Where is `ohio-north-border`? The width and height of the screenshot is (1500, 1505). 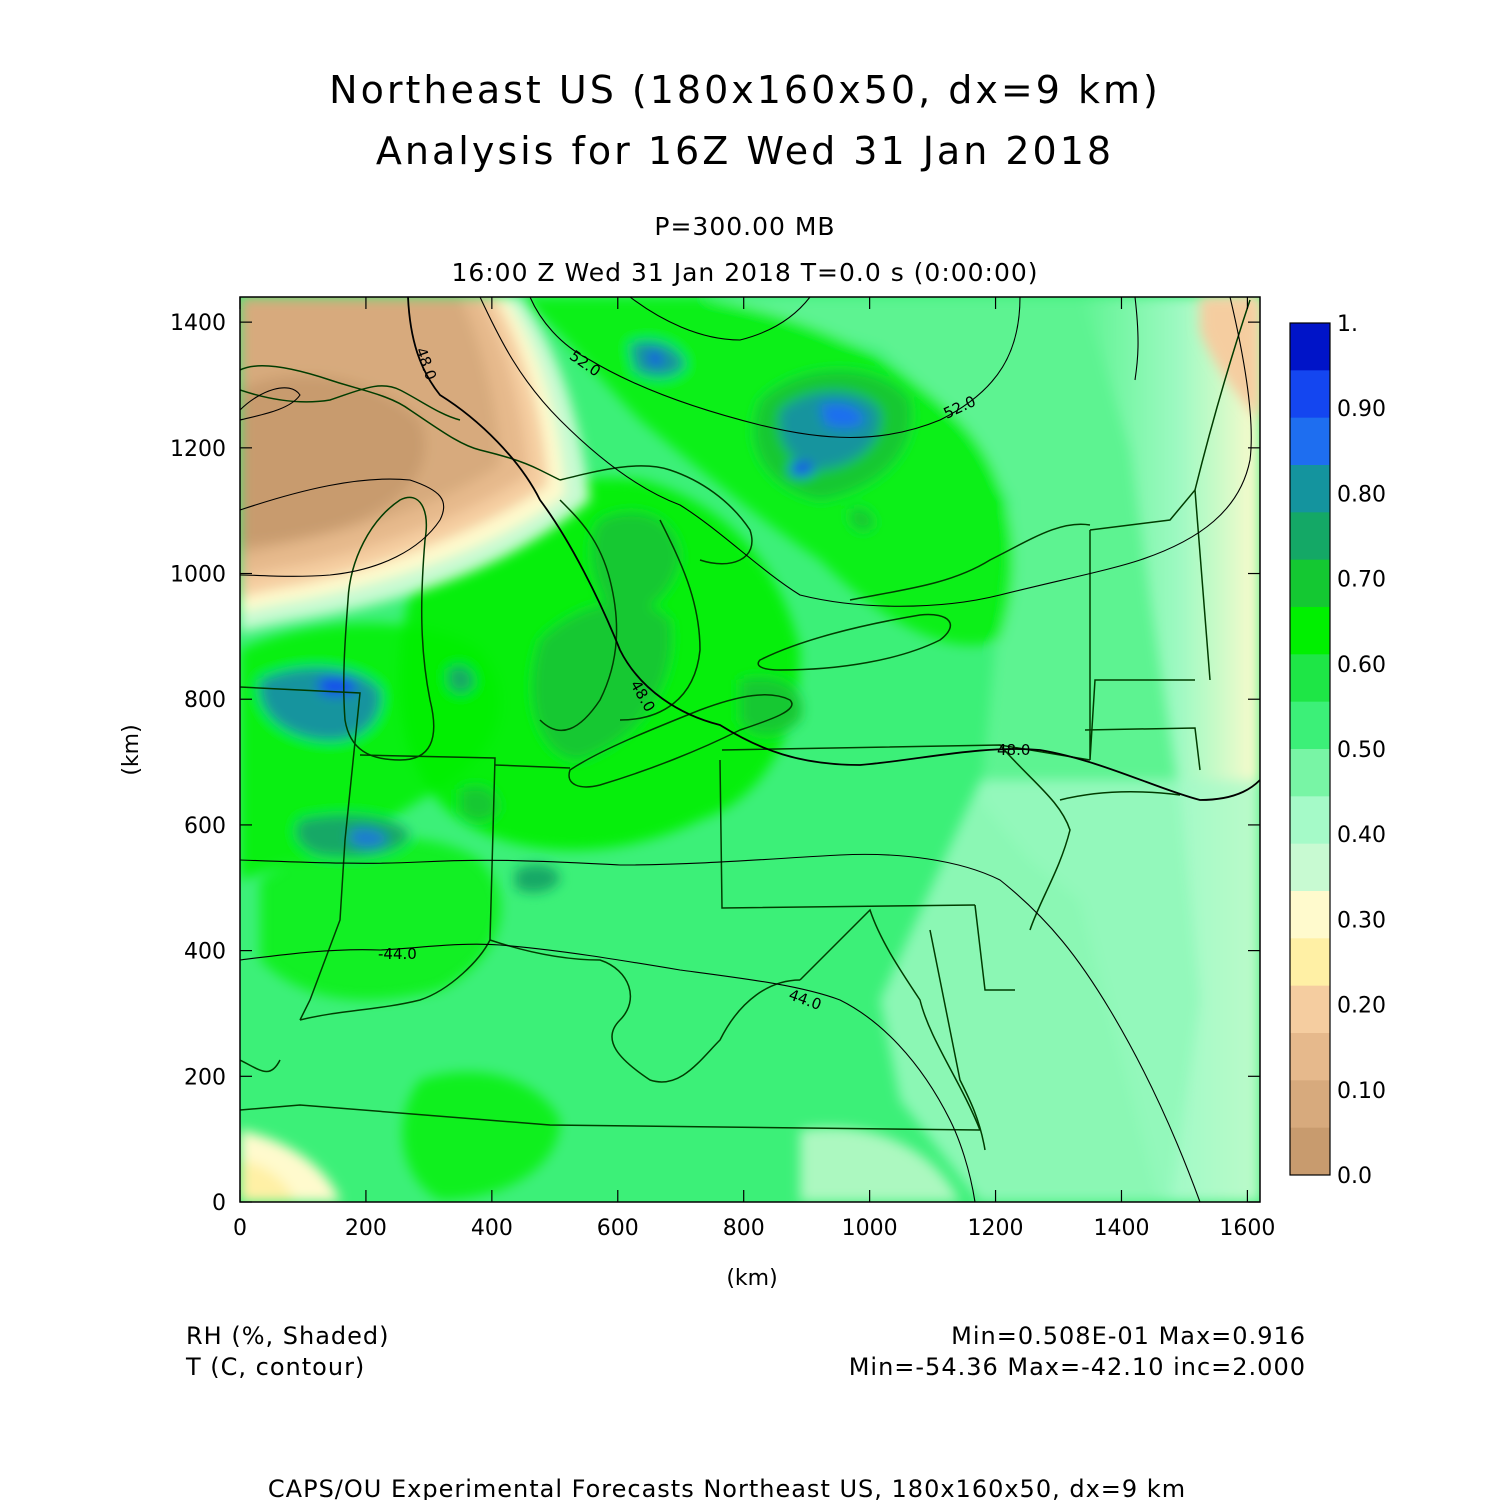 ohio-north-border is located at coordinates (532, 766).